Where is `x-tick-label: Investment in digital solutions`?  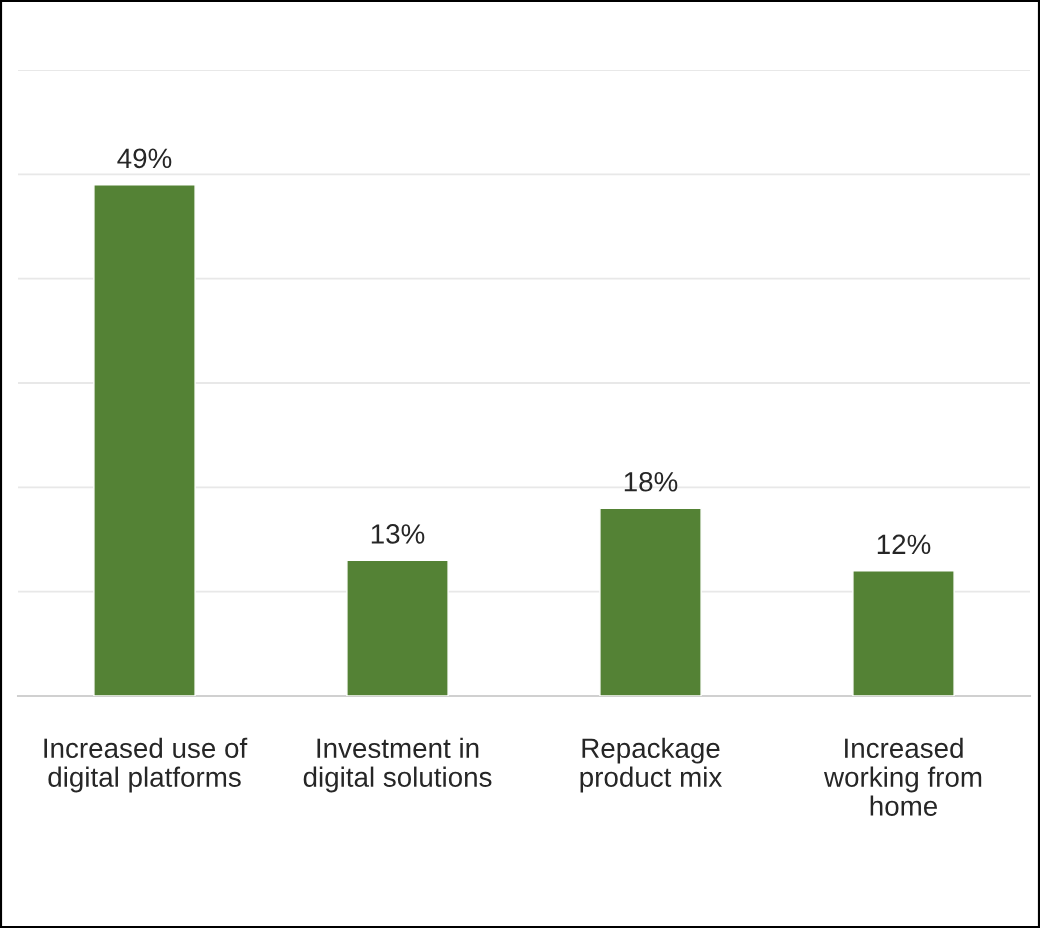
x-tick-label: Investment in digital solutions is located at coordinates (397, 765).